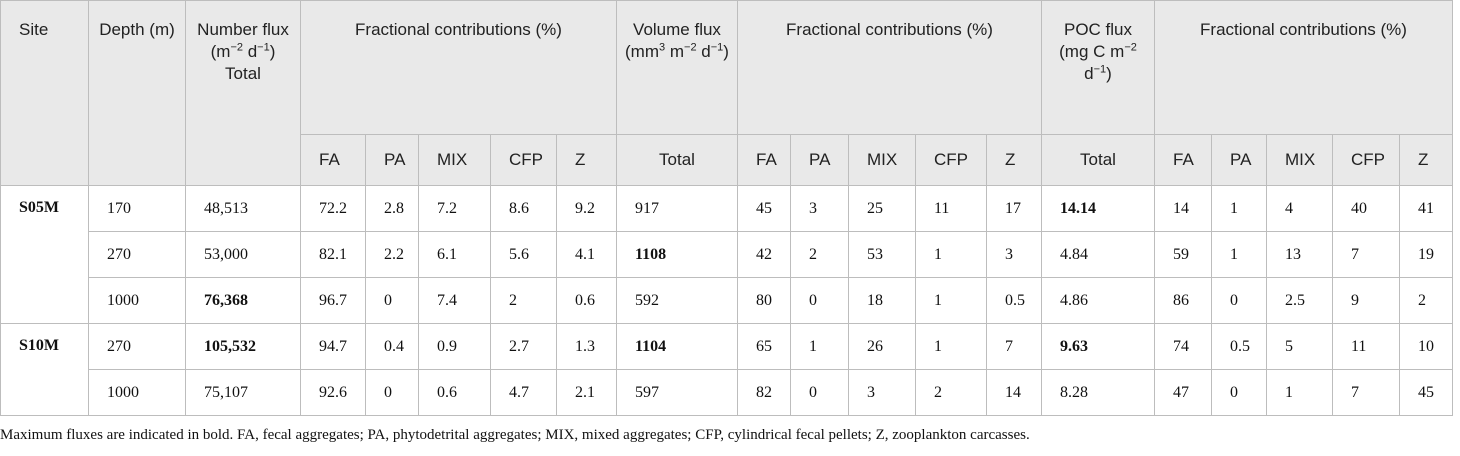 This screenshot has width=1460, height=456. Describe the element at coordinates (882, 208) in the screenshot. I see `table-cell: 25` at that location.